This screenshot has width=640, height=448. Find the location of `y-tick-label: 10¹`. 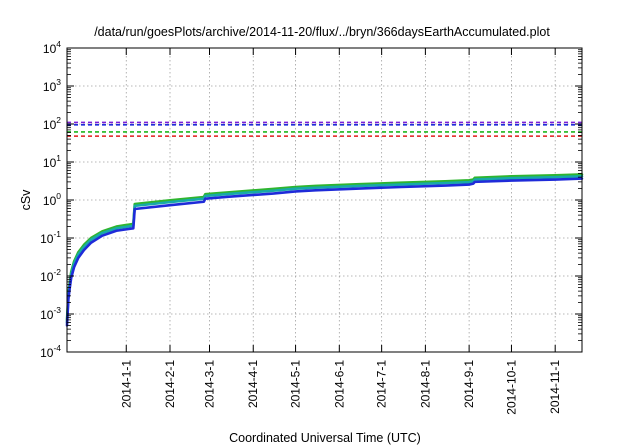

y-tick-label: 10¹ is located at coordinates (52, 161).